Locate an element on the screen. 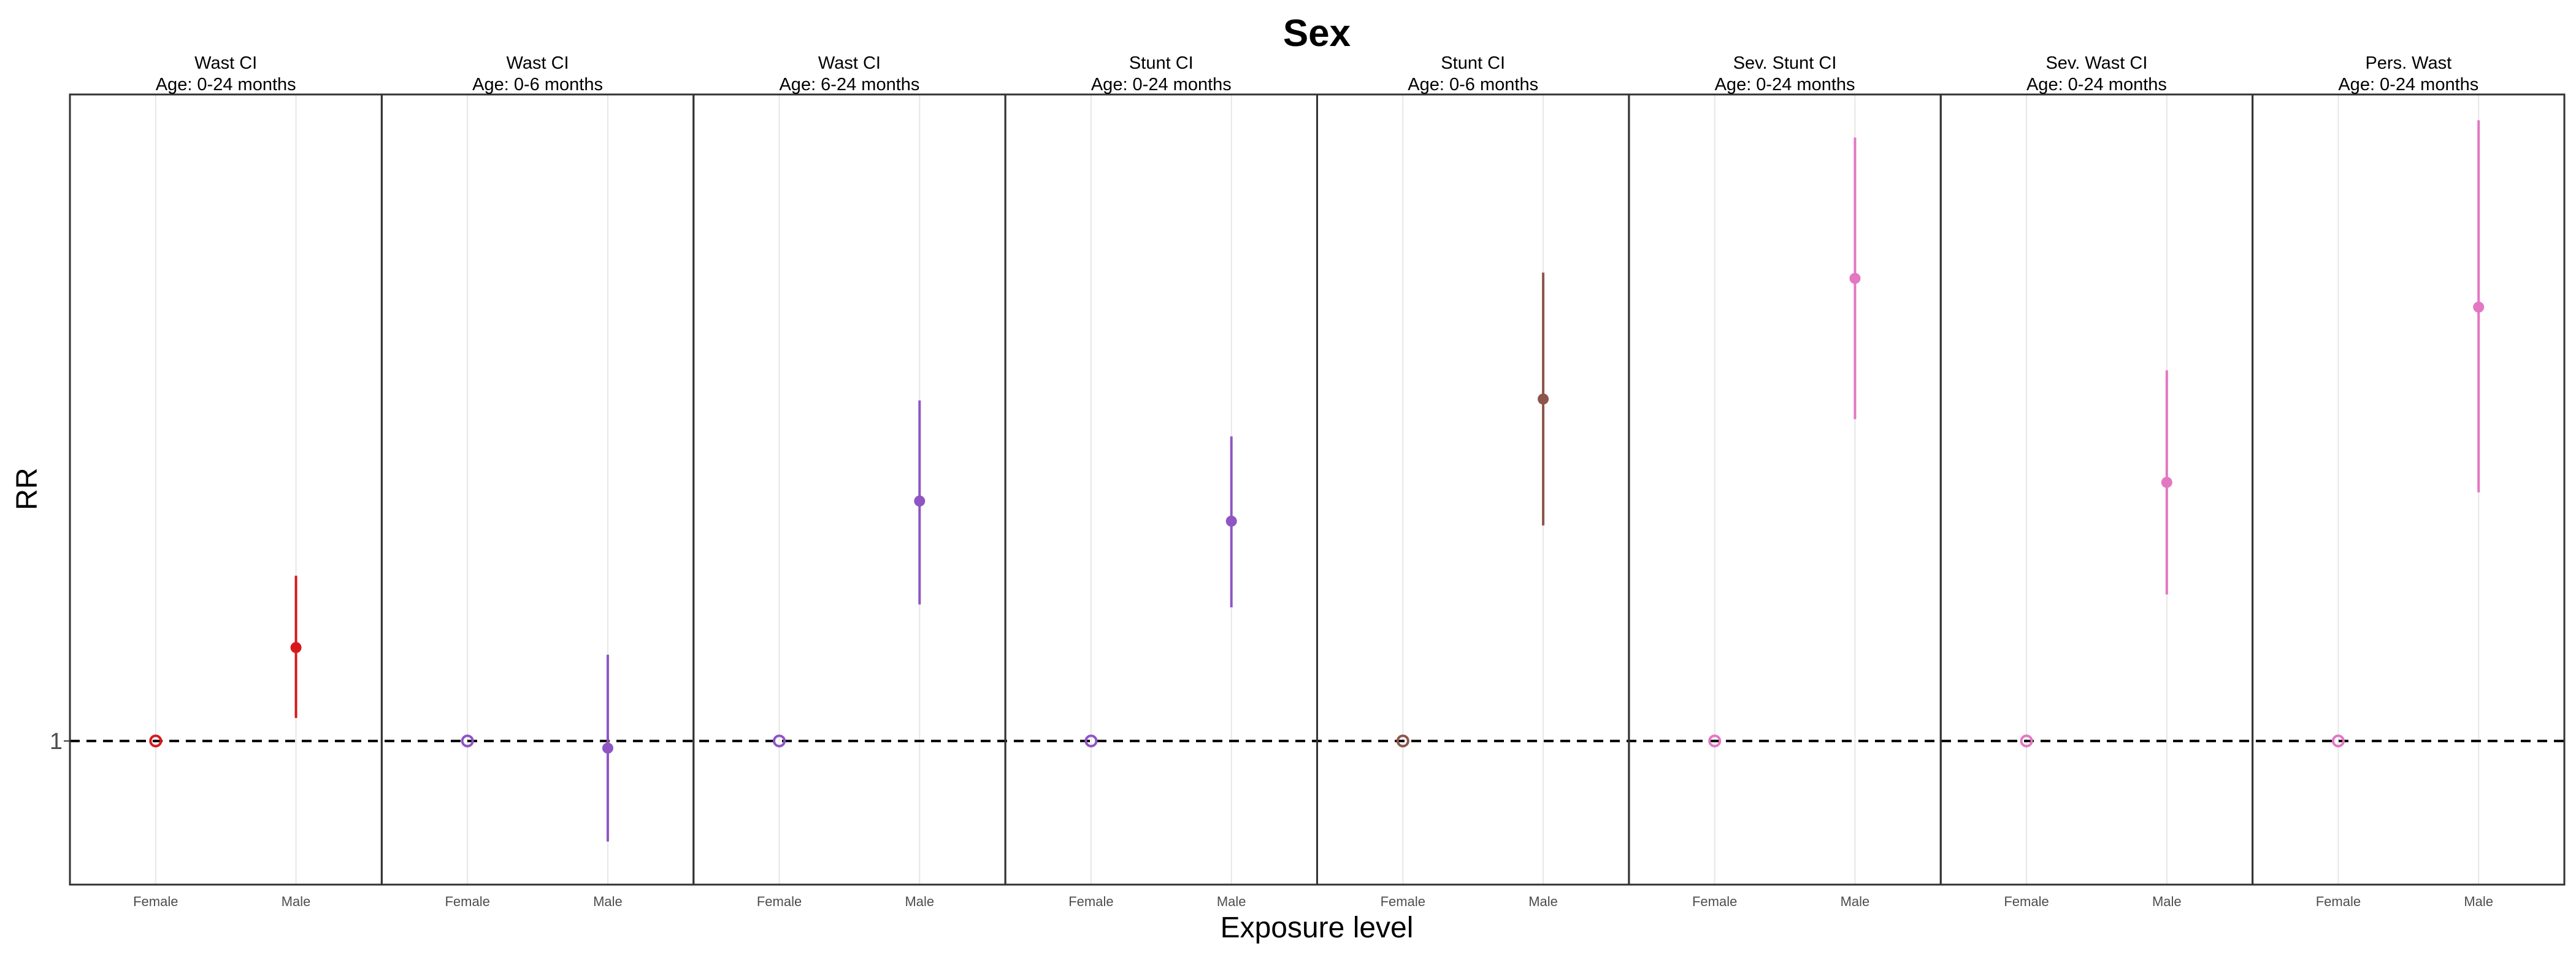  panel-outcome-label: Sev. Wast CI is located at coordinates (2096, 63).